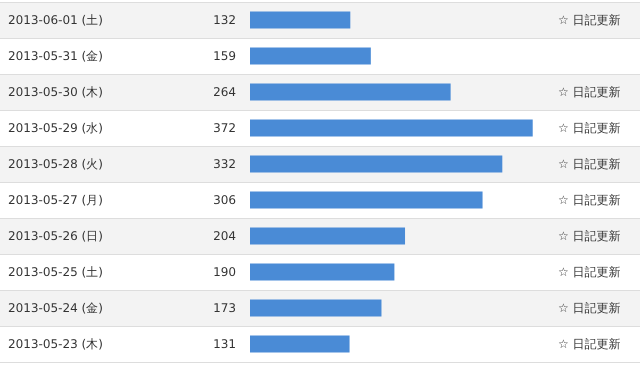 This screenshot has width=640, height=369. I want to click on y-tick-label: 2013-05-25 (土), so click(55, 272).